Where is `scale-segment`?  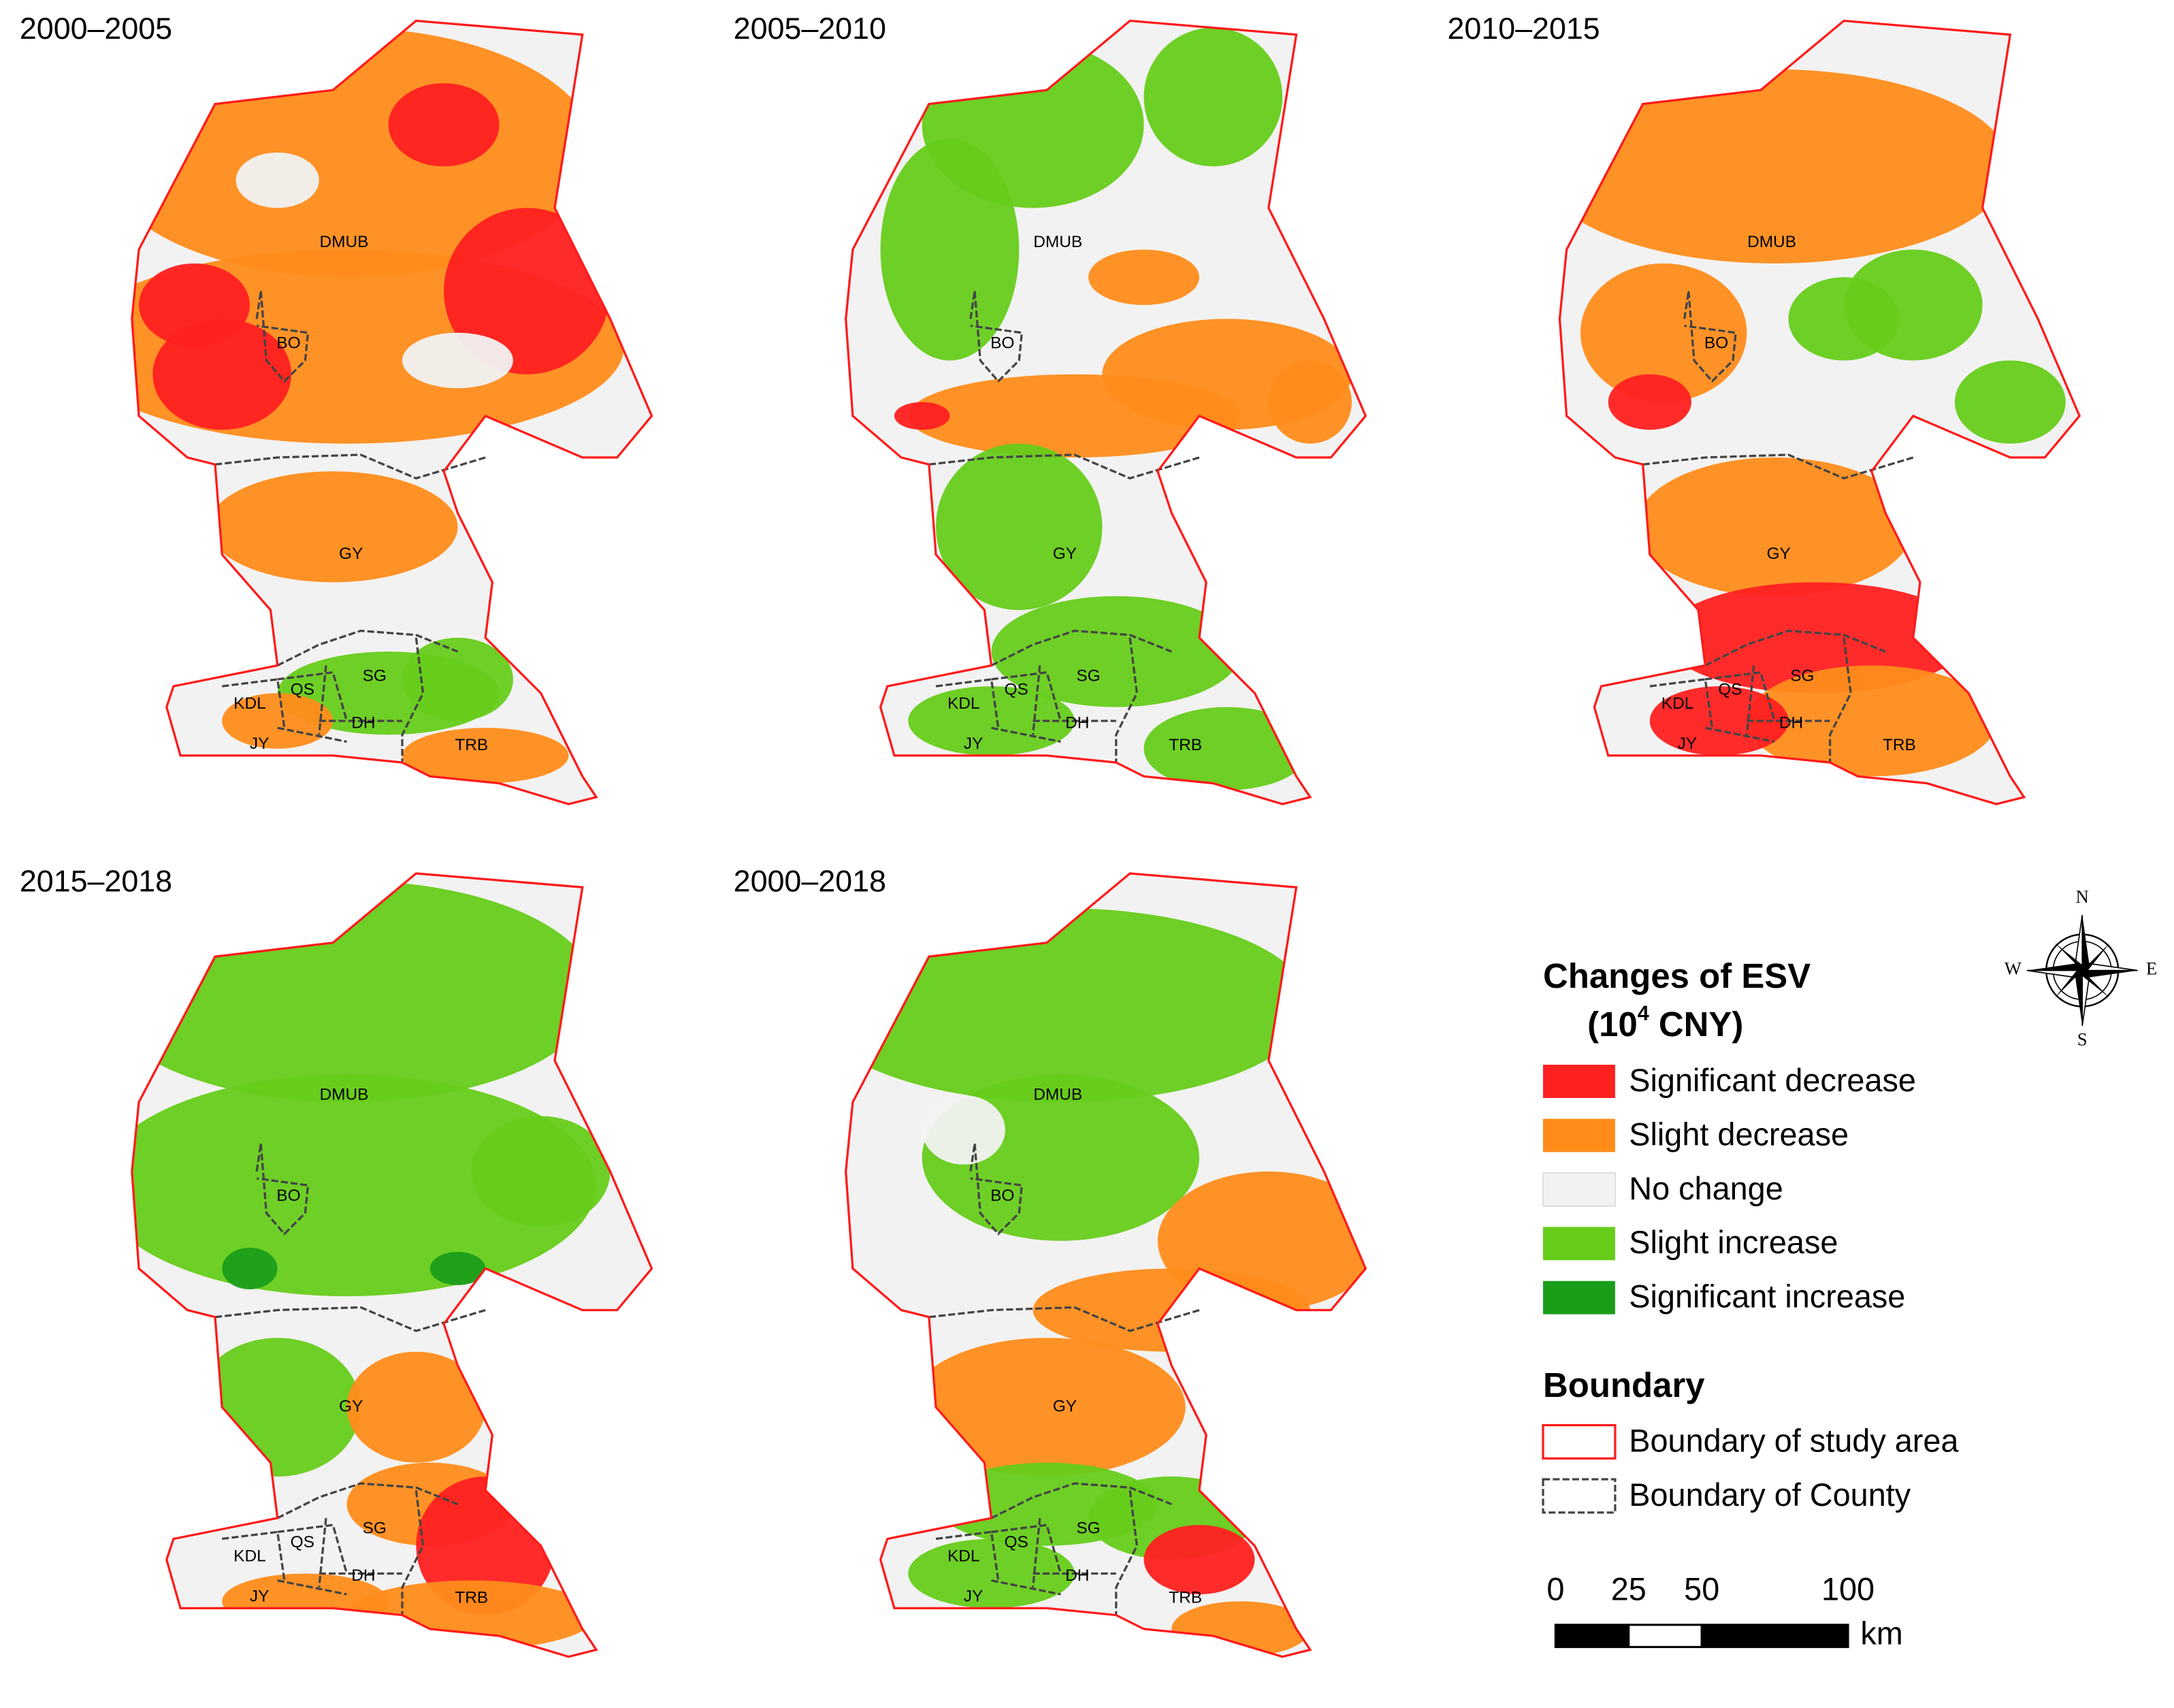 scale-segment is located at coordinates (1665, 1636).